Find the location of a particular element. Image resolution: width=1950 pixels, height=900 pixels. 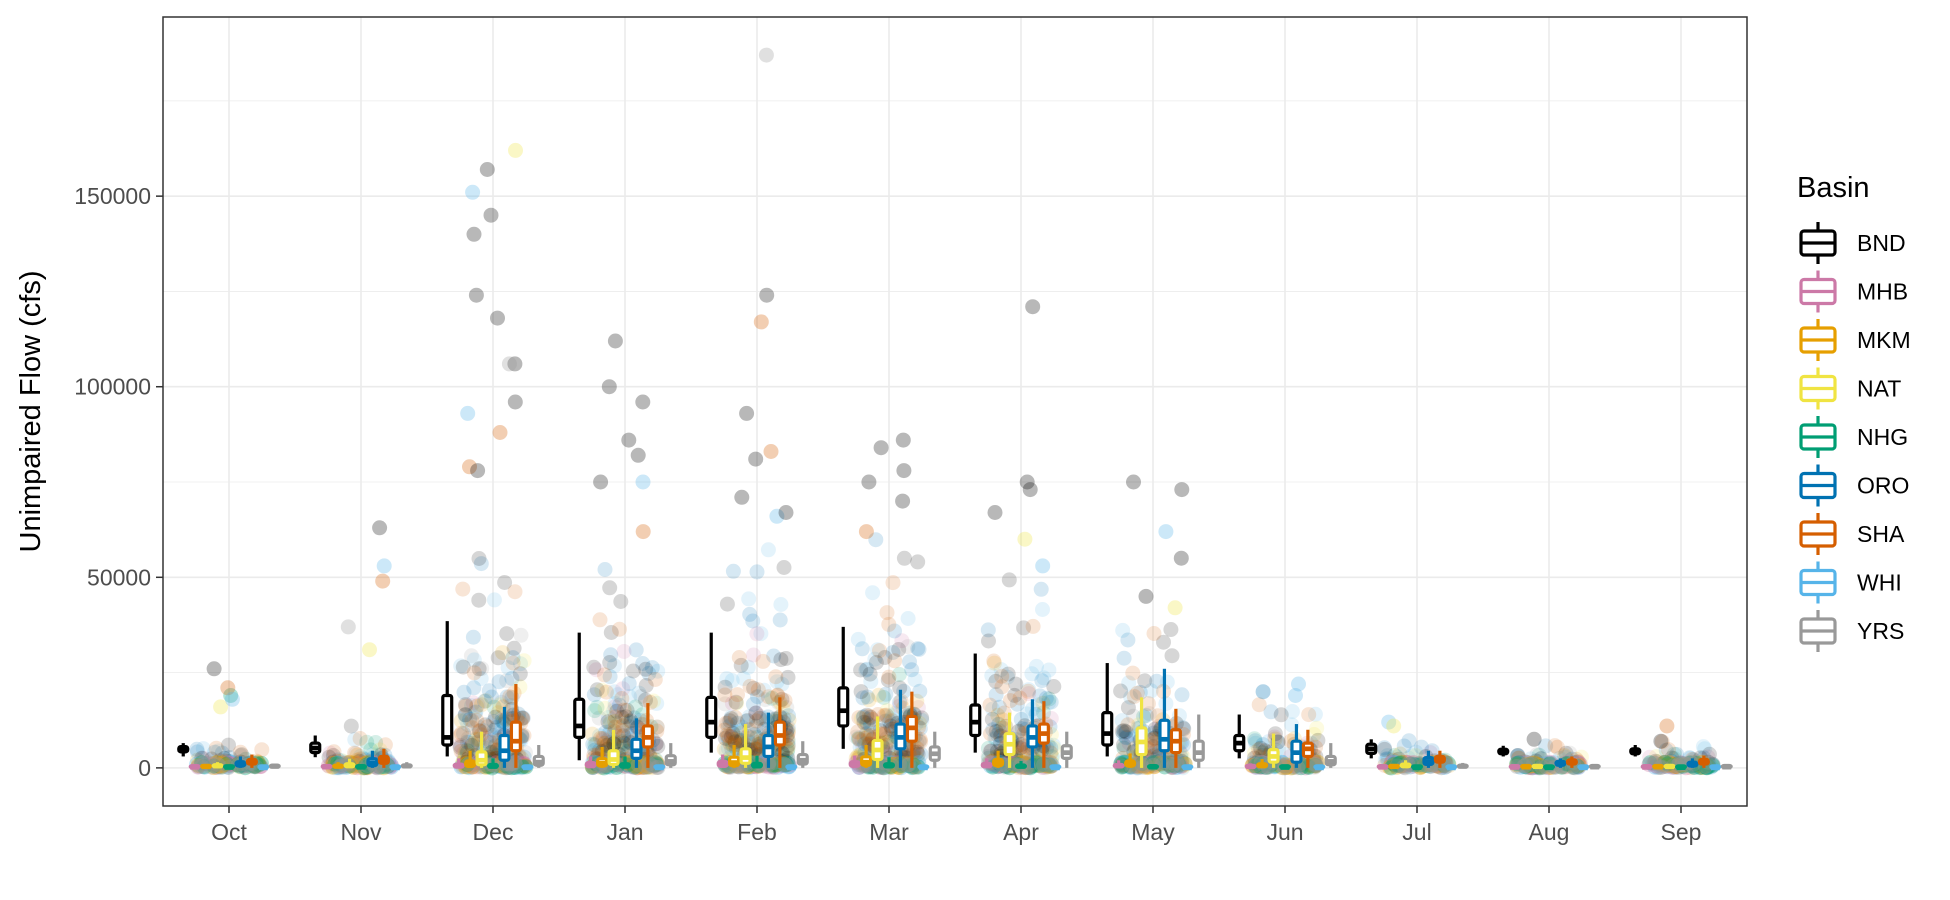

box-oro-sep is located at coordinates (1692, 763).